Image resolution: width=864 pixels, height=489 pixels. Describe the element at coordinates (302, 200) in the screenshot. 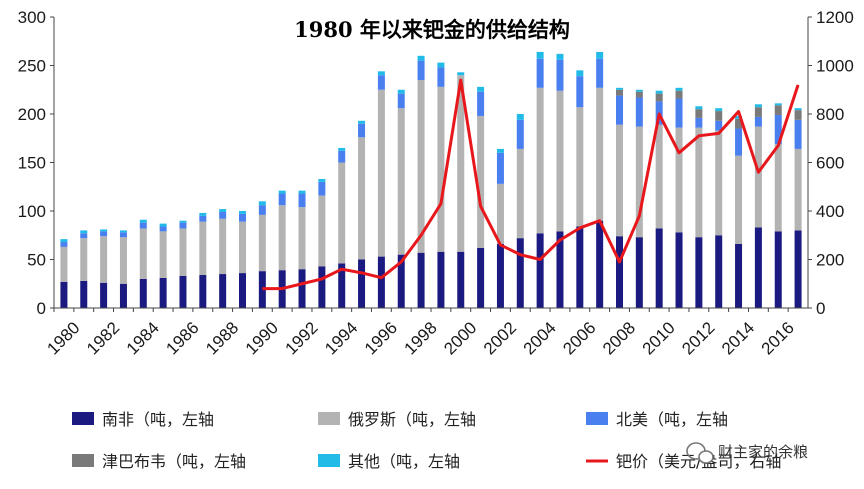

I see `bar-2-1992` at that location.